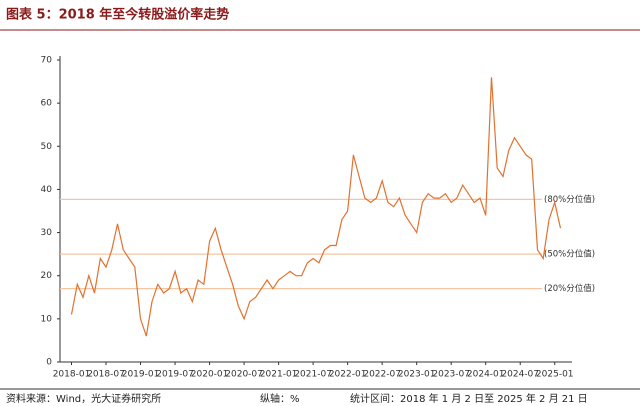  I want to click on source: 资料来源：Wind，光大证券研究所, so click(83, 398).